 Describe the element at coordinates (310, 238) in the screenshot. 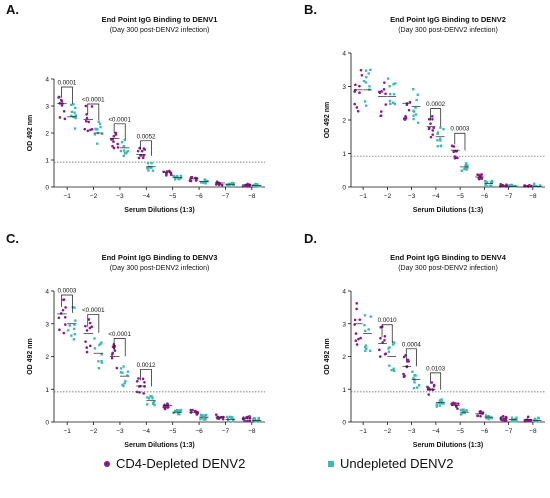

I see `panel-label: D.` at that location.